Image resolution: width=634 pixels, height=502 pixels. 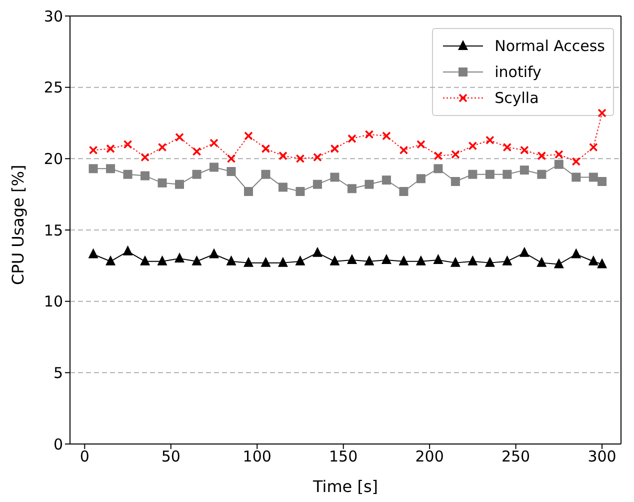 I want to click on y-tick-label: 20, so click(x=53, y=159).